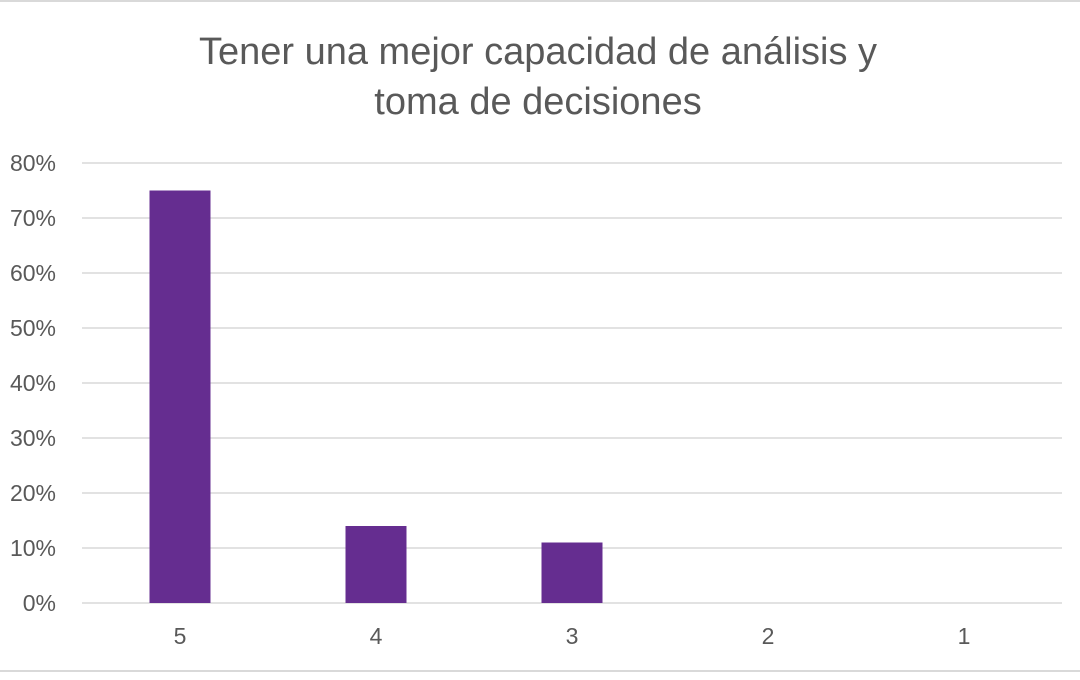 This screenshot has width=1080, height=680. Describe the element at coordinates (33, 218) in the screenshot. I see `y-tick-label: 70%` at that location.